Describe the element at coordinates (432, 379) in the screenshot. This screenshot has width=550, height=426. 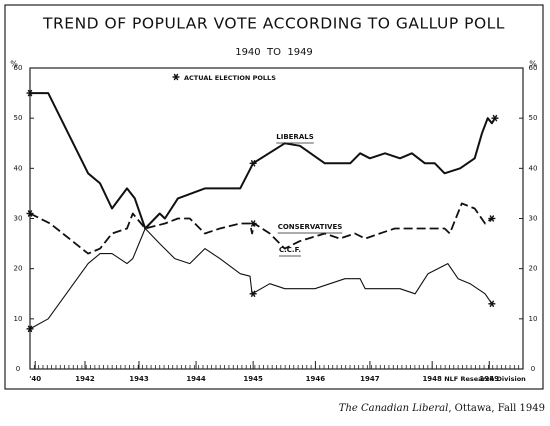
I see `x-tick-label: 1948` at that location.